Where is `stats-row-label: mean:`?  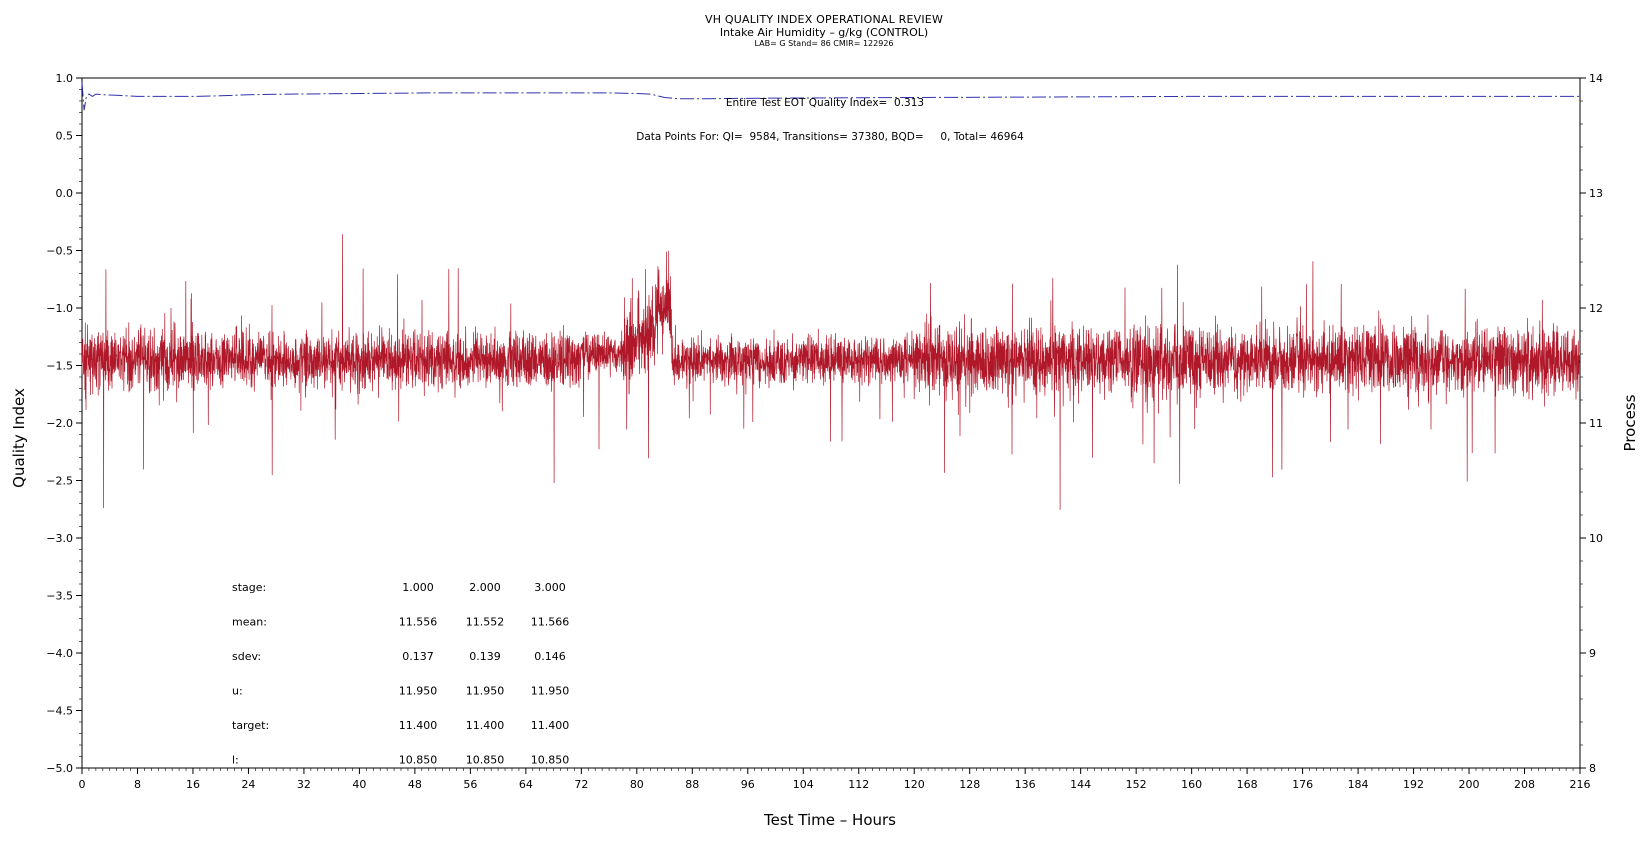
stats-row-label: mean: is located at coordinates (249, 622).